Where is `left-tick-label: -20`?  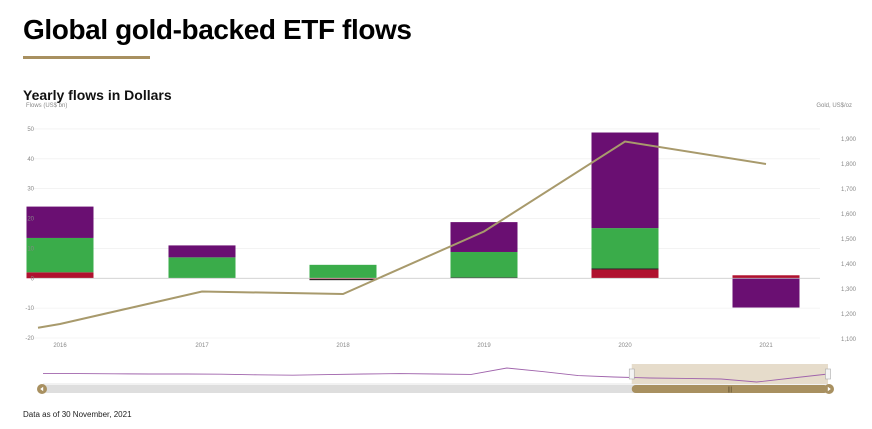
left-tick-label: -20 is located at coordinates (29, 339).